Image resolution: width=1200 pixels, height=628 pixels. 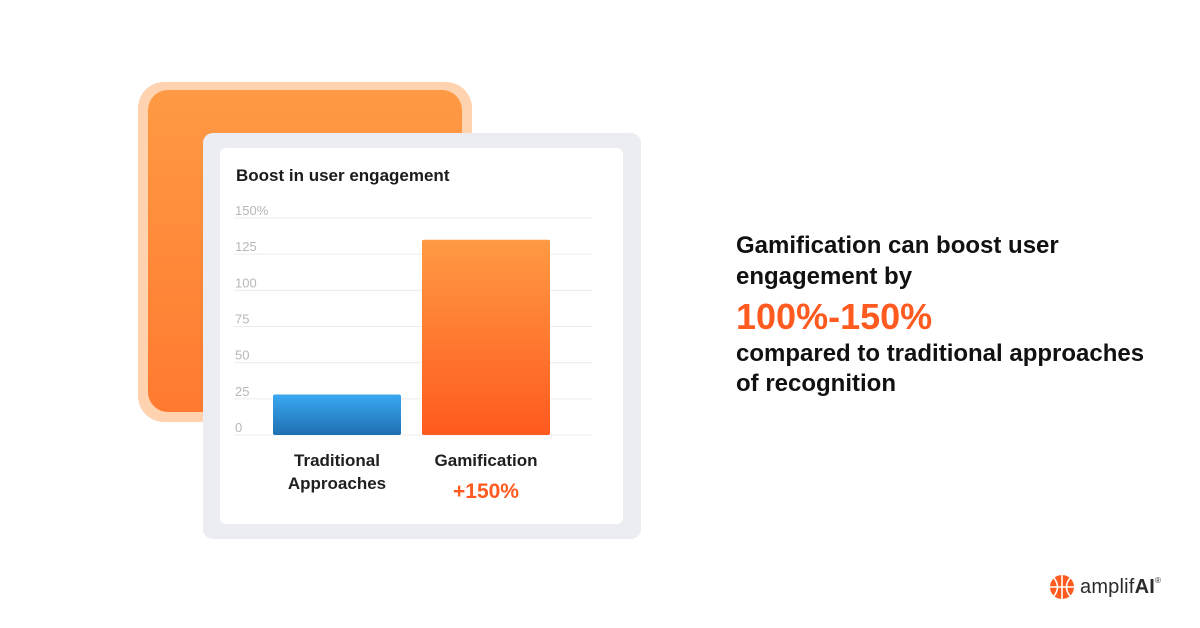 What do you see at coordinates (252, 210) in the screenshot?
I see `y-tick-label: 150%` at bounding box center [252, 210].